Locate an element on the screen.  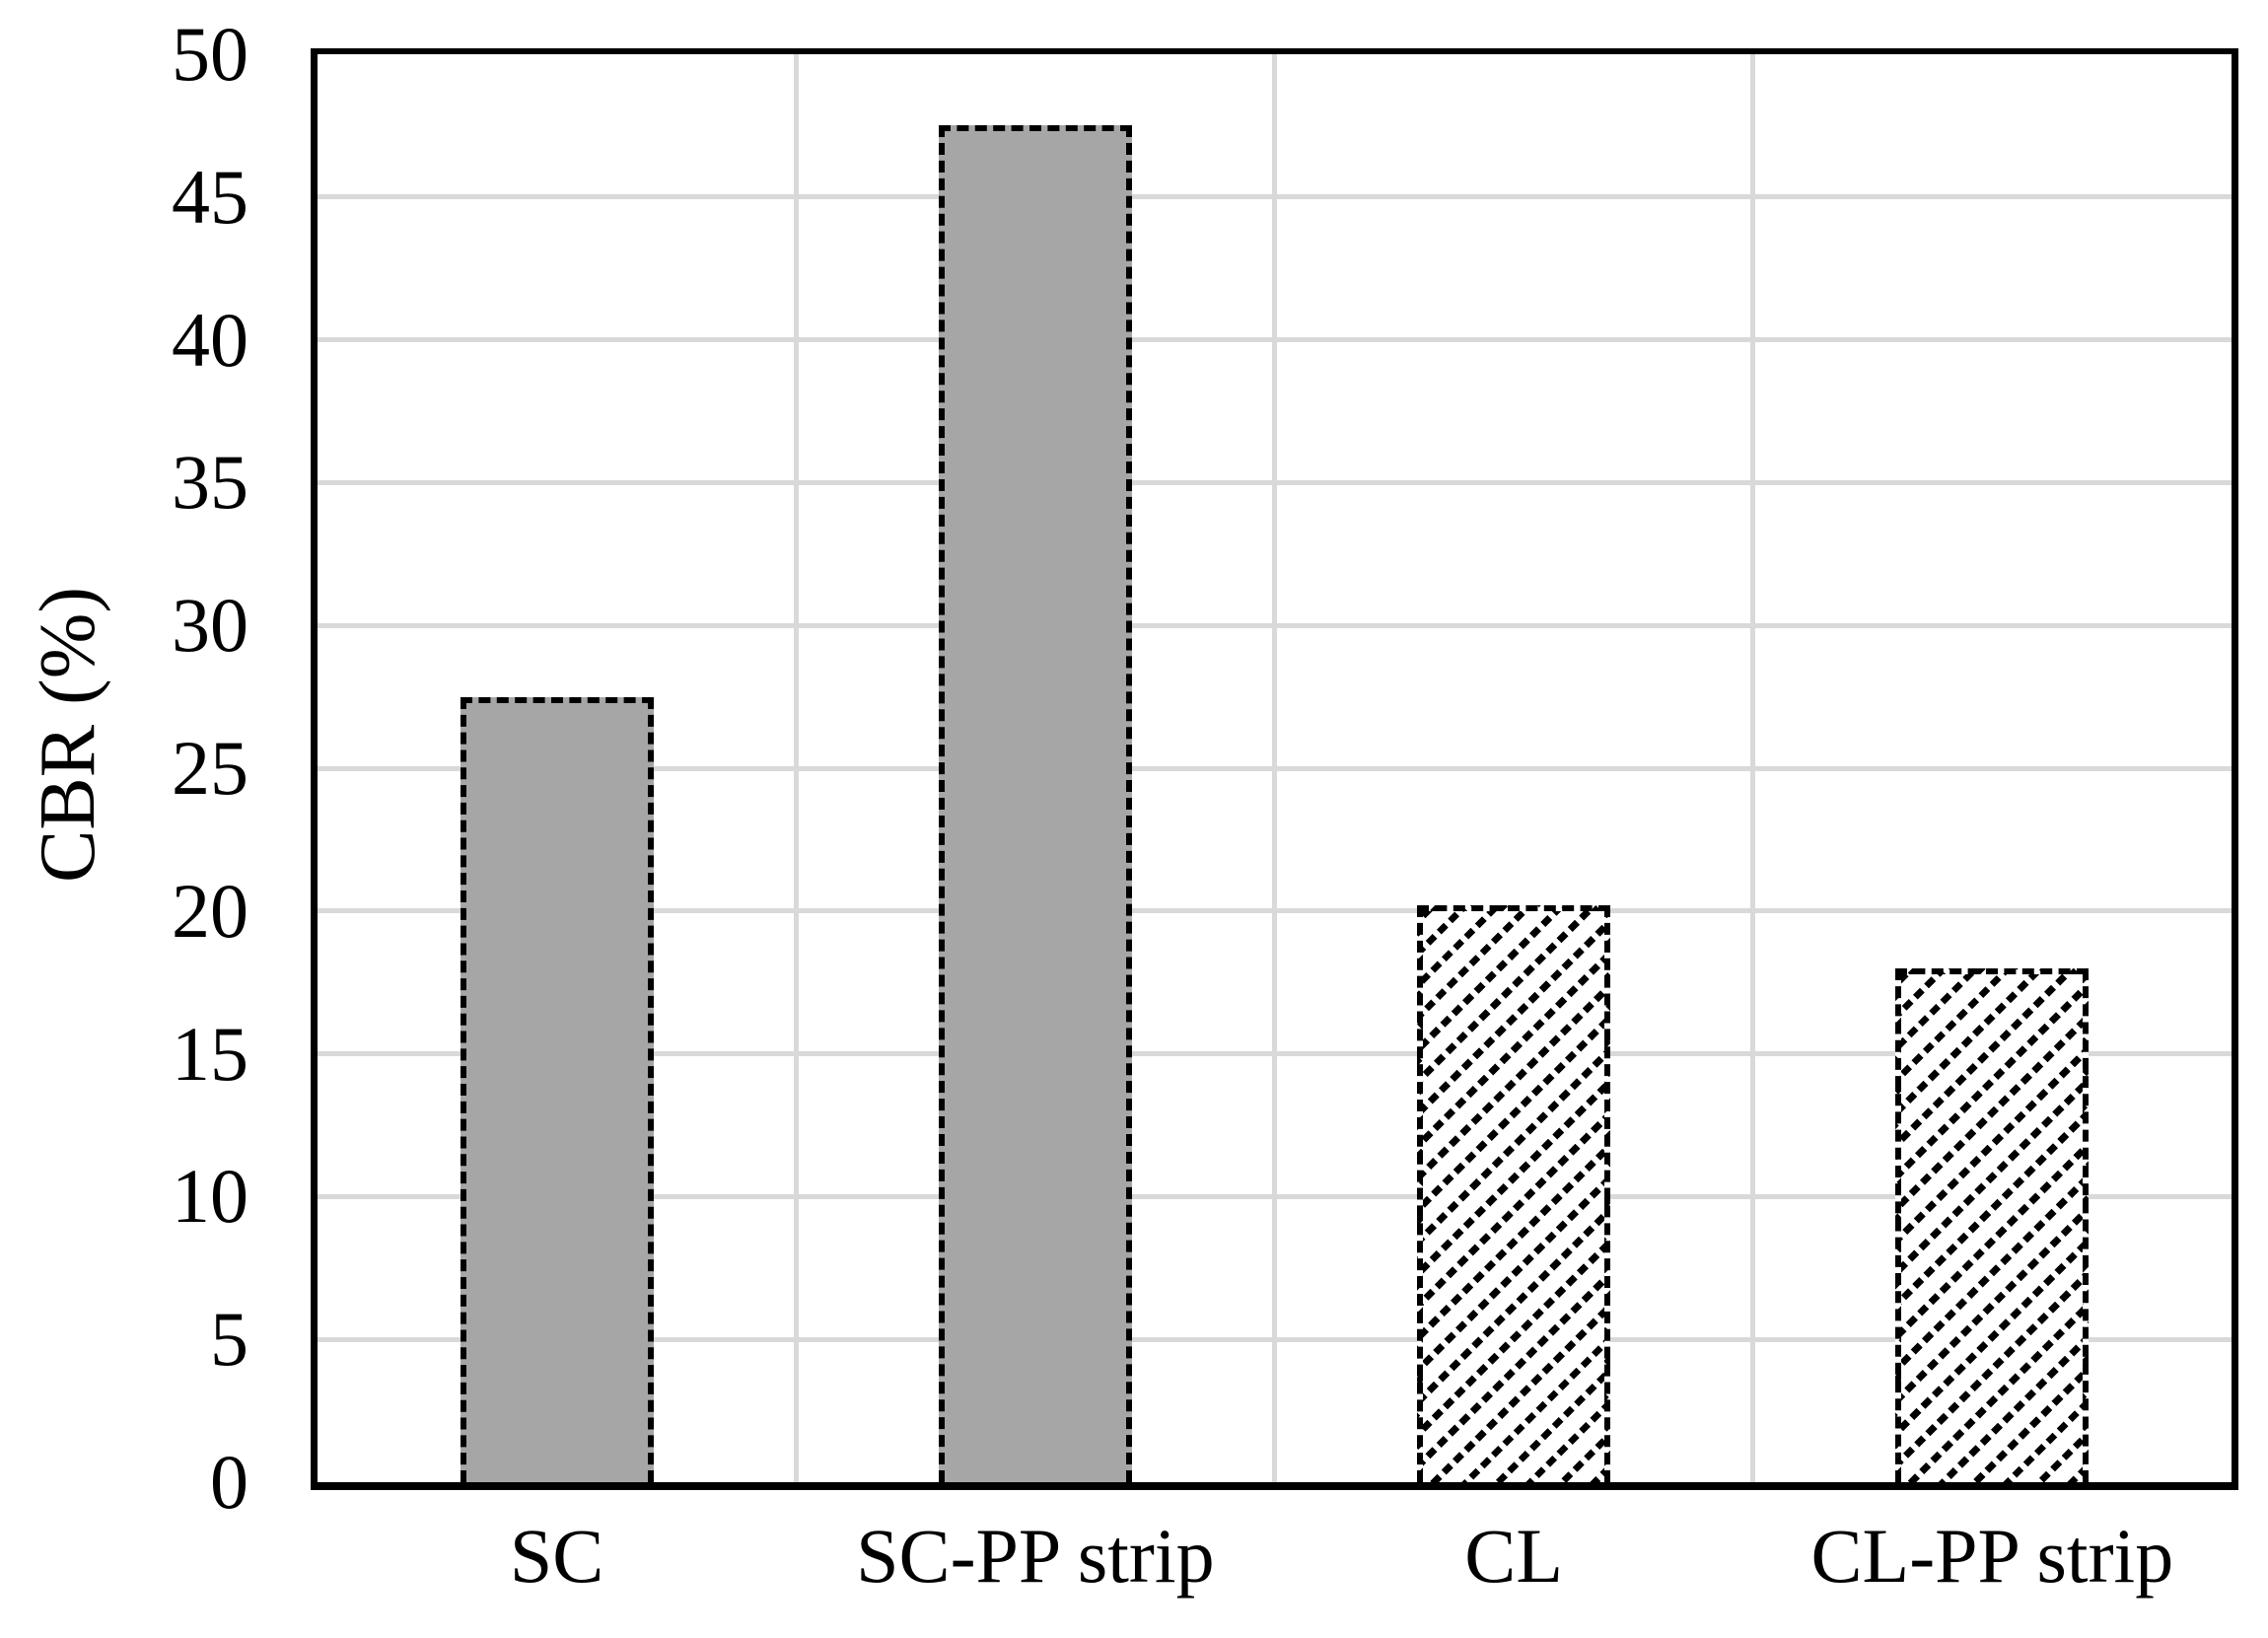
bar-cl is located at coordinates (1514, 1193).